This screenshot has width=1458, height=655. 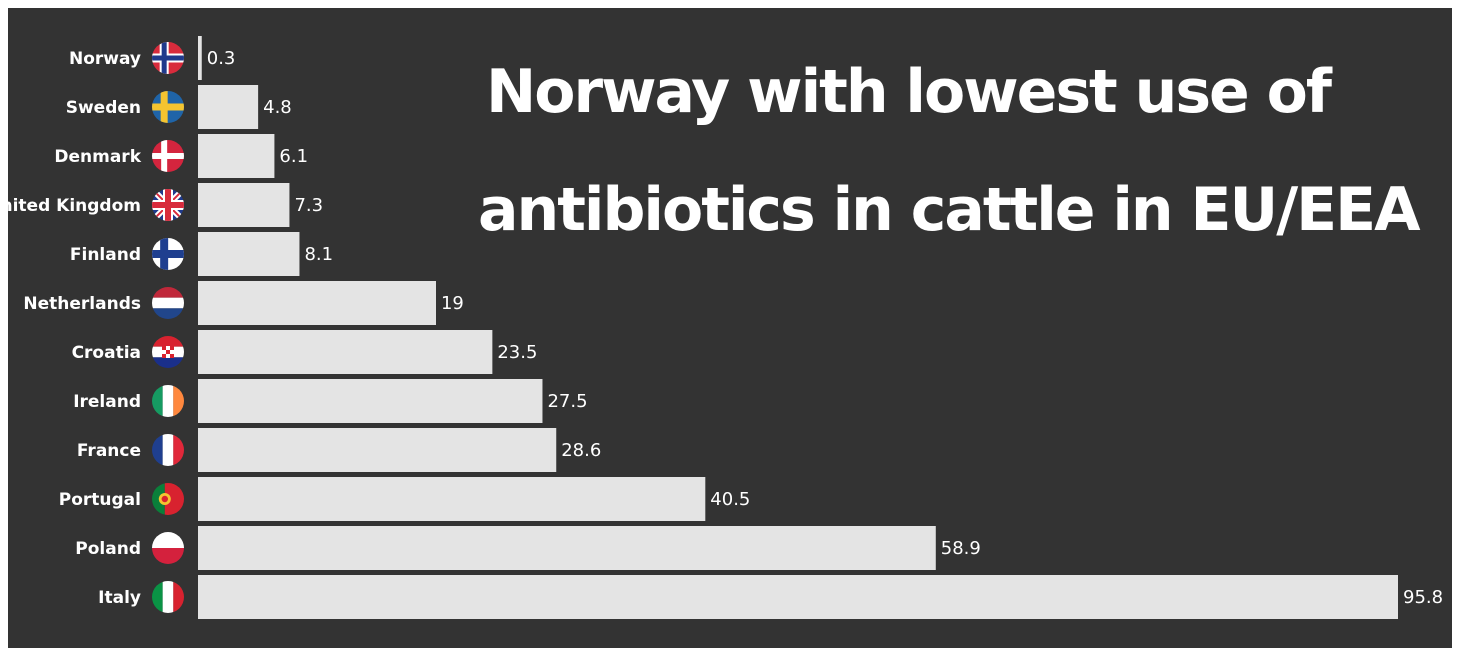 What do you see at coordinates (1423, 597) in the screenshot?
I see `value-label: 95.8` at bounding box center [1423, 597].